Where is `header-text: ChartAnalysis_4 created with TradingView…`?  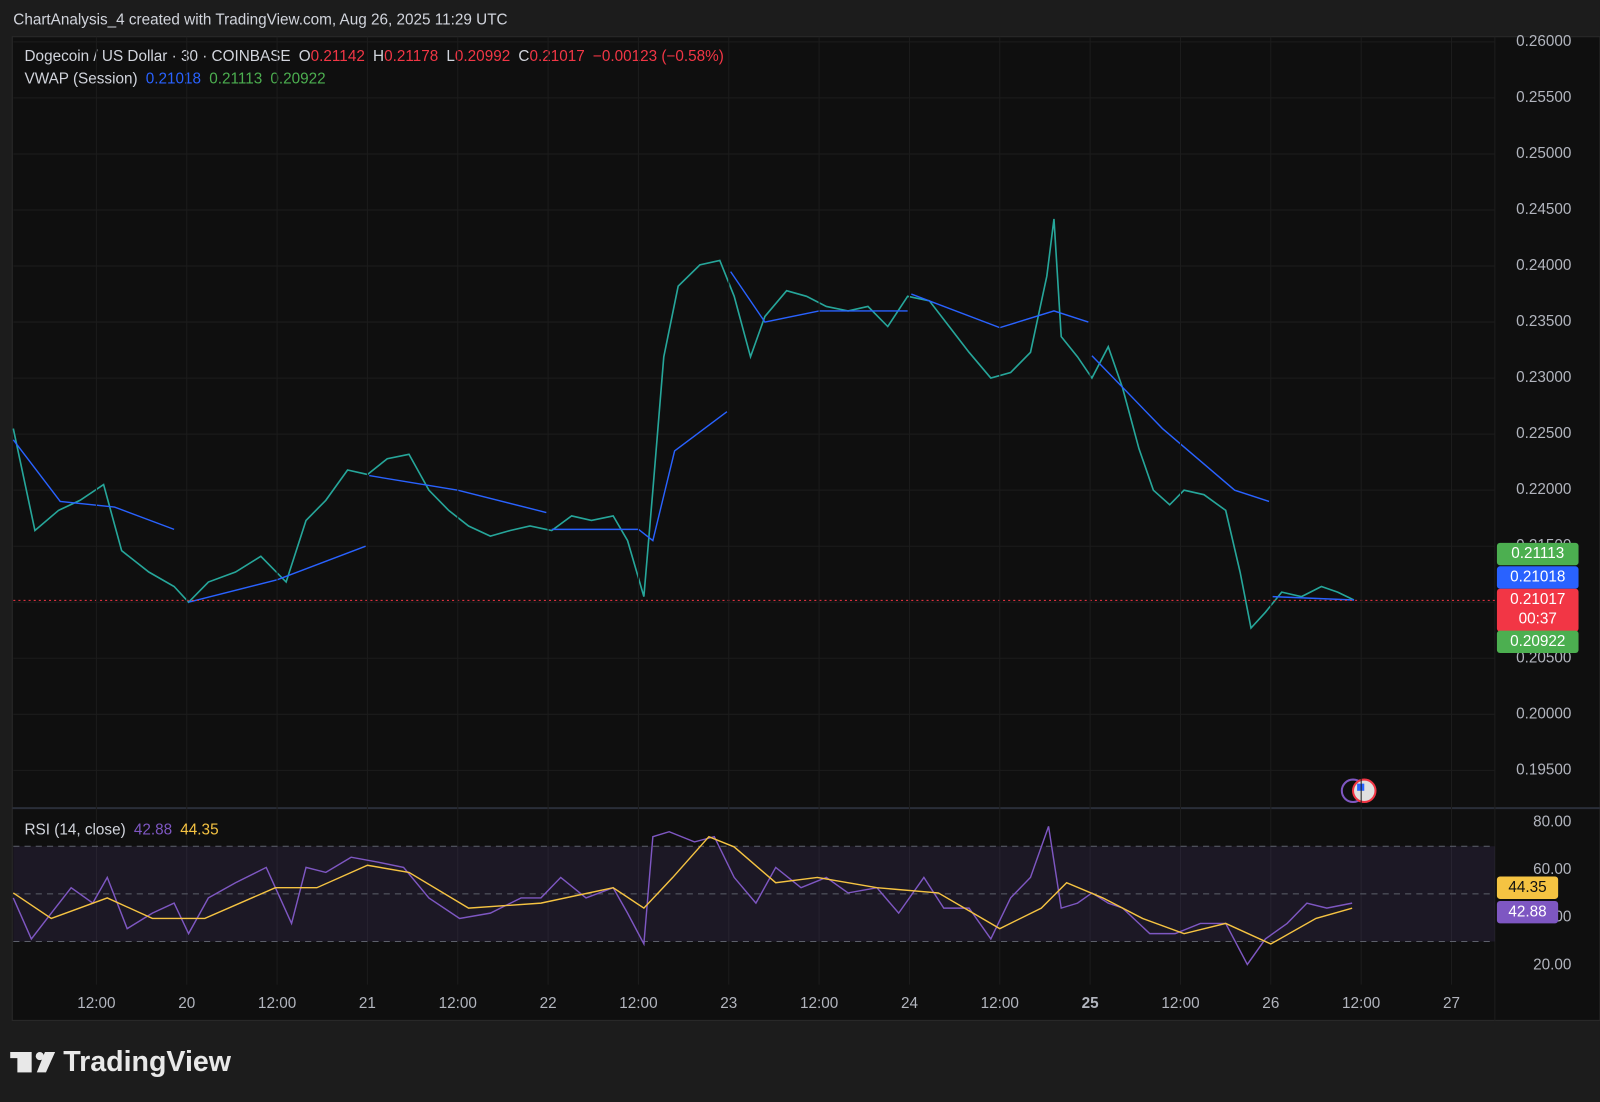 header-text: ChartAnalysis_4 created with TradingView… is located at coordinates (260, 19).